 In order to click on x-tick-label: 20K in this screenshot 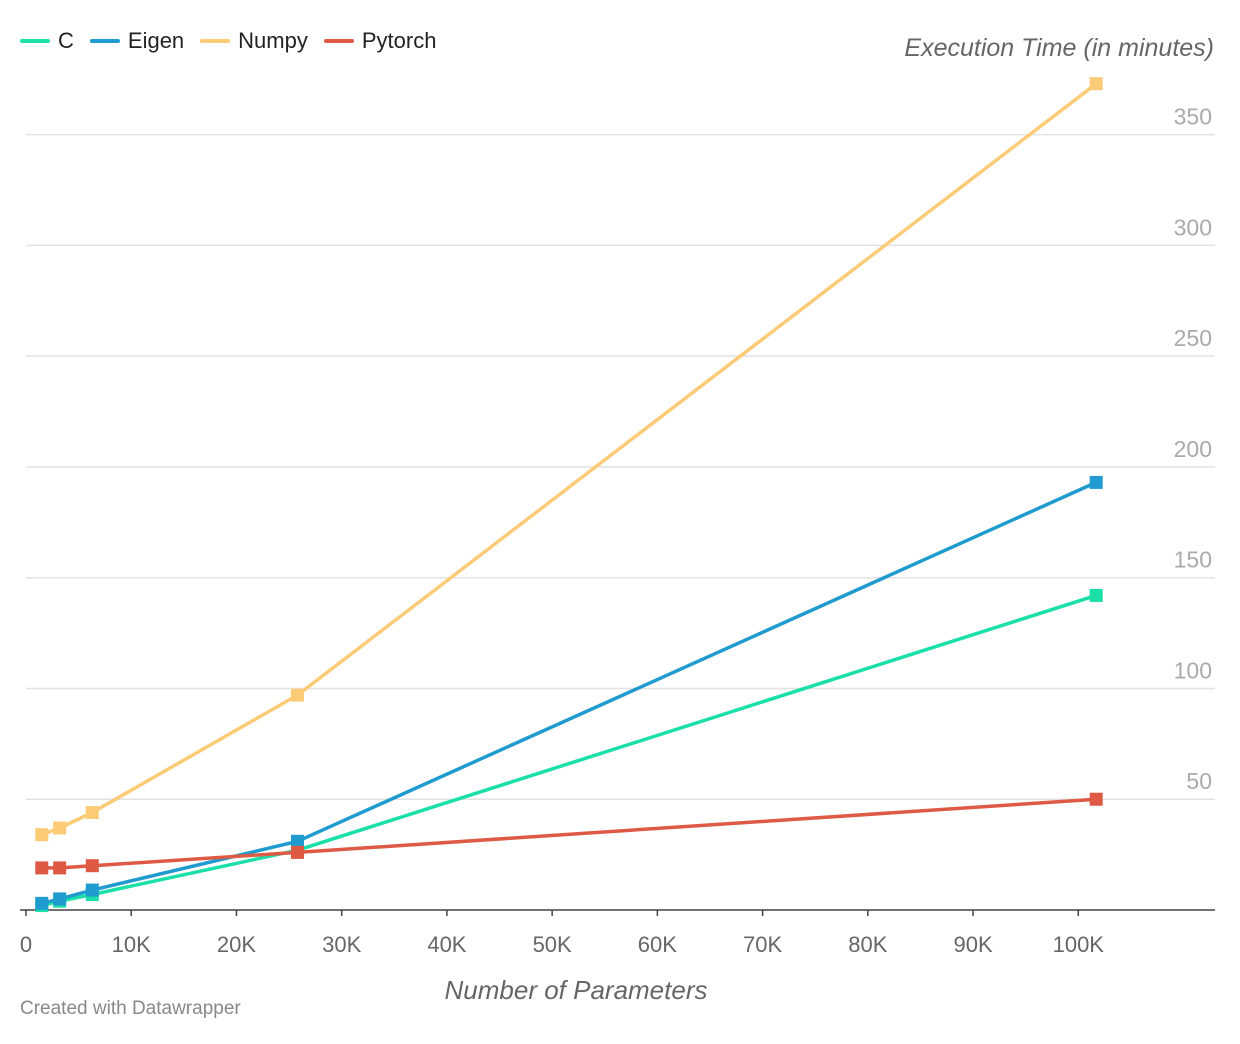, I will do `click(236, 944)`.